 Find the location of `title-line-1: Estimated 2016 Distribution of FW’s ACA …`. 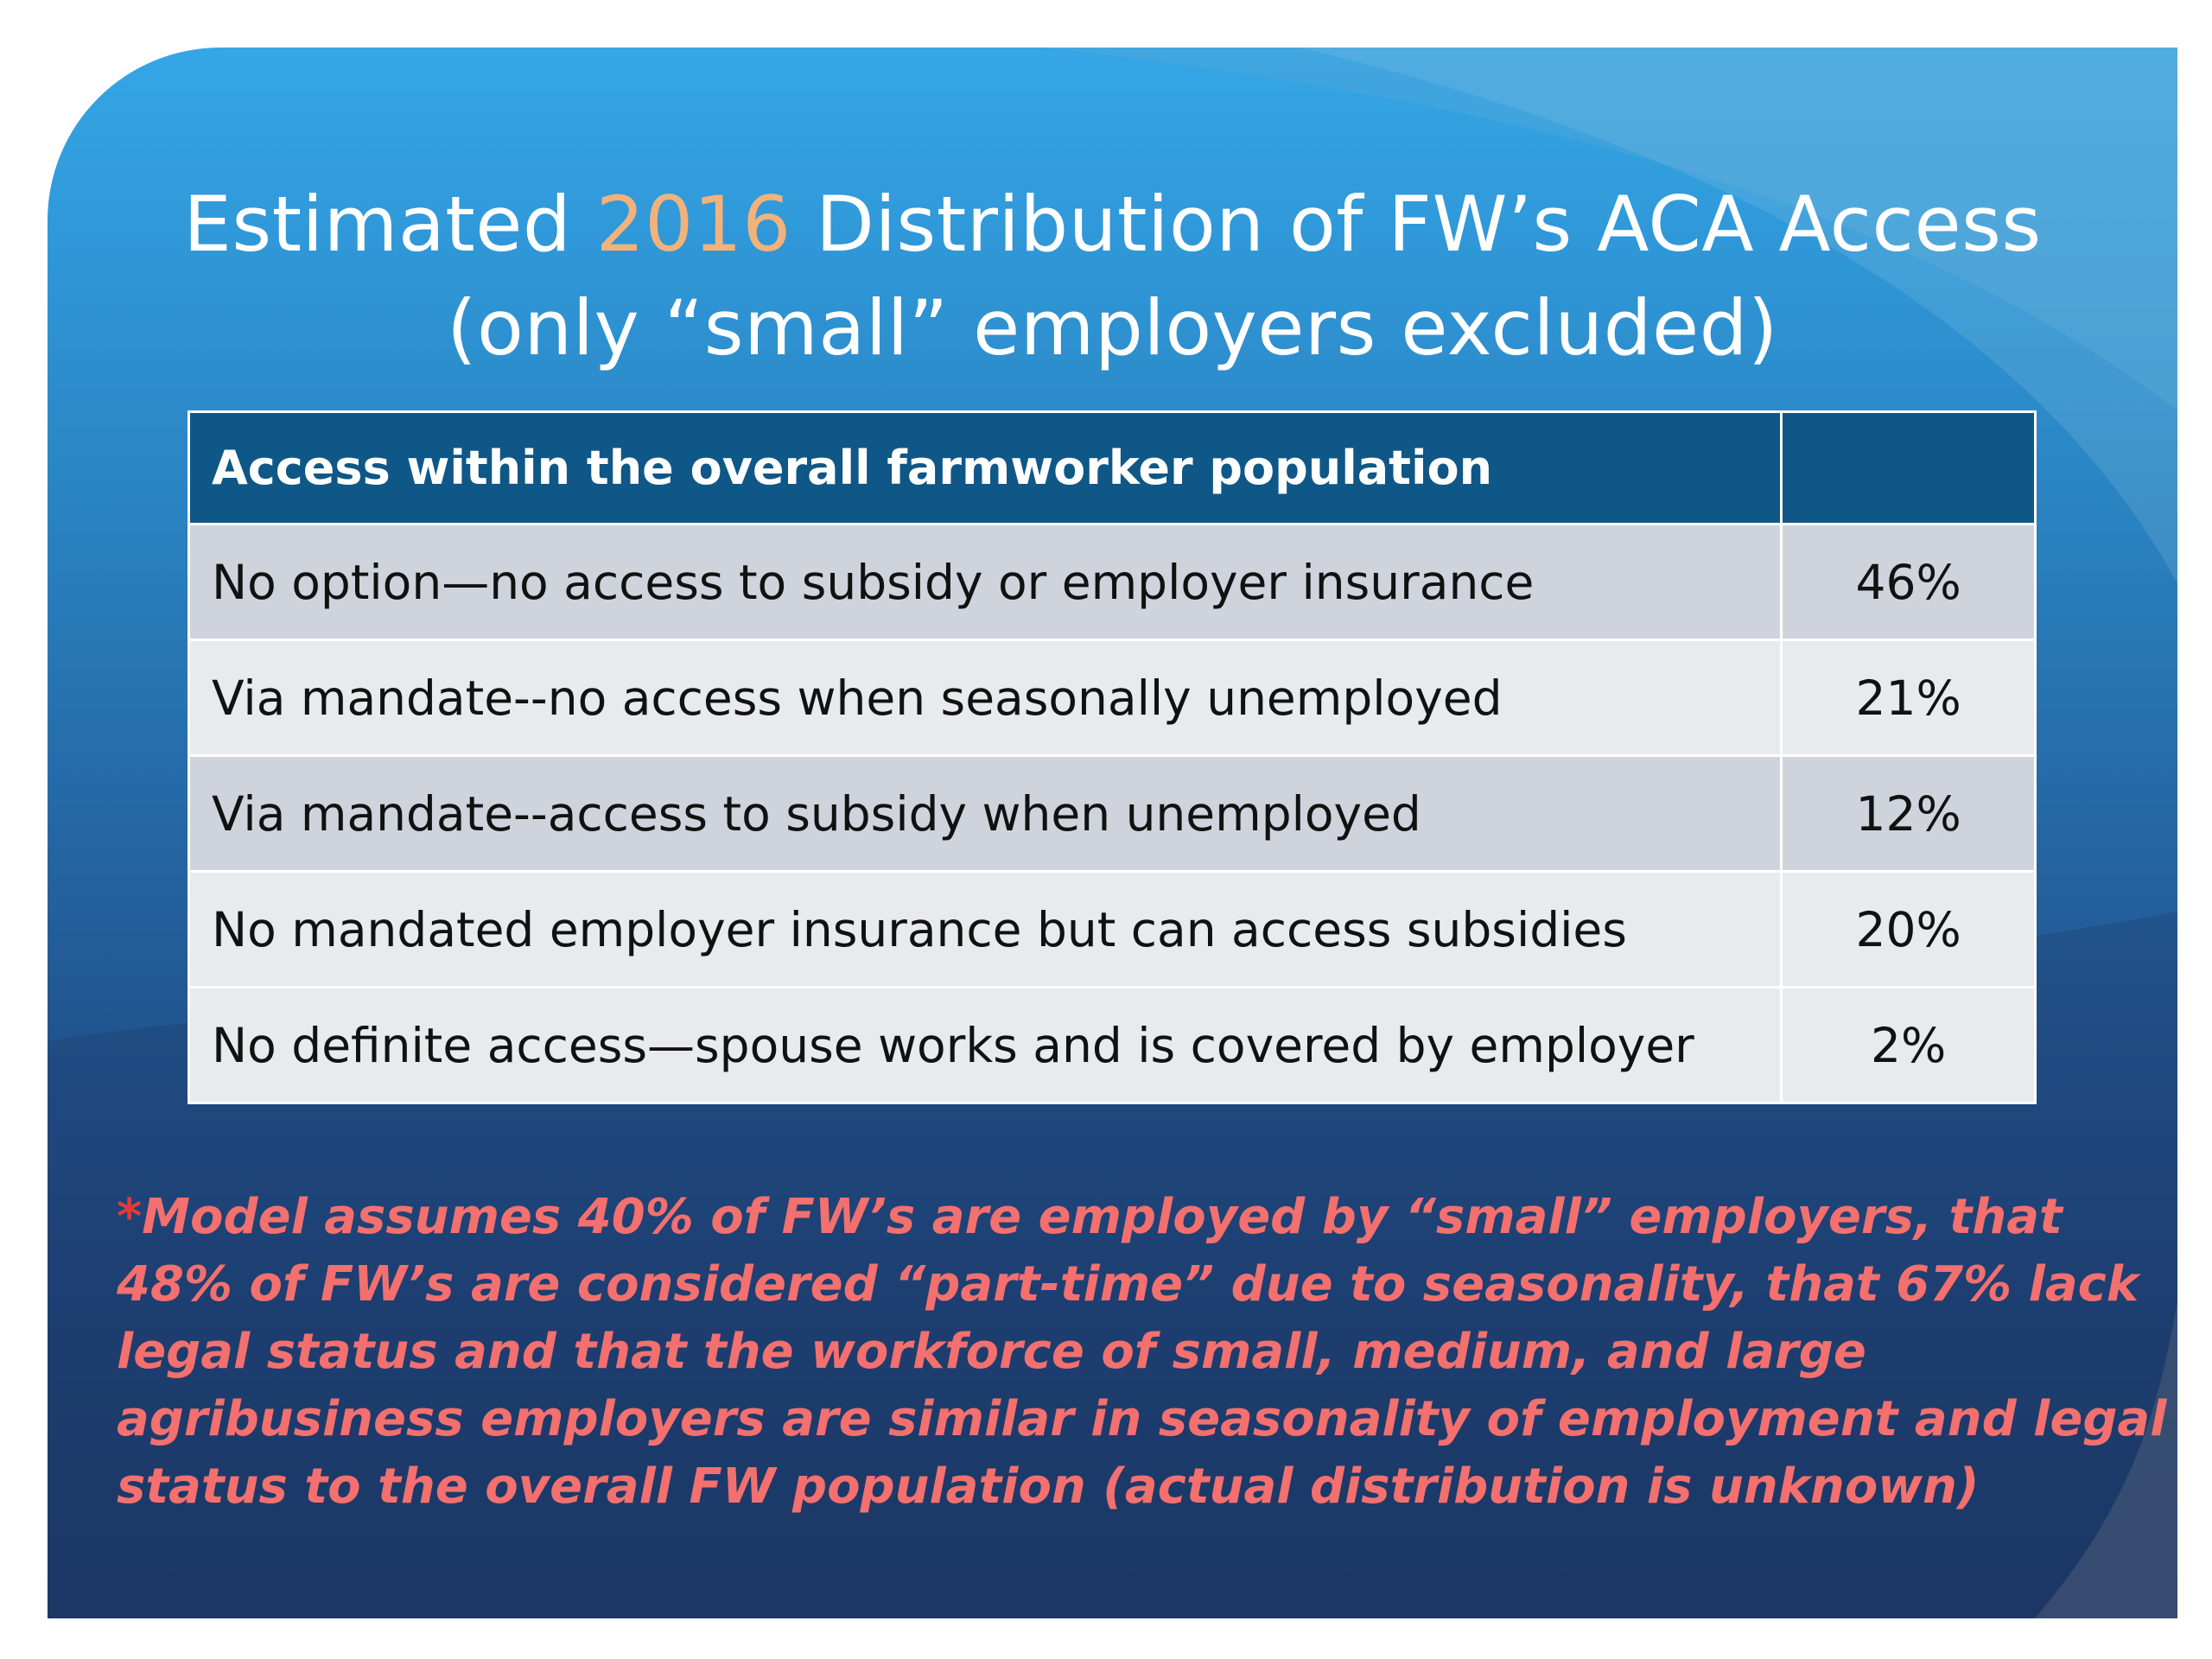

title-line-1: Estimated 2016 Distribution of FW’s ACA … is located at coordinates (1112, 224).